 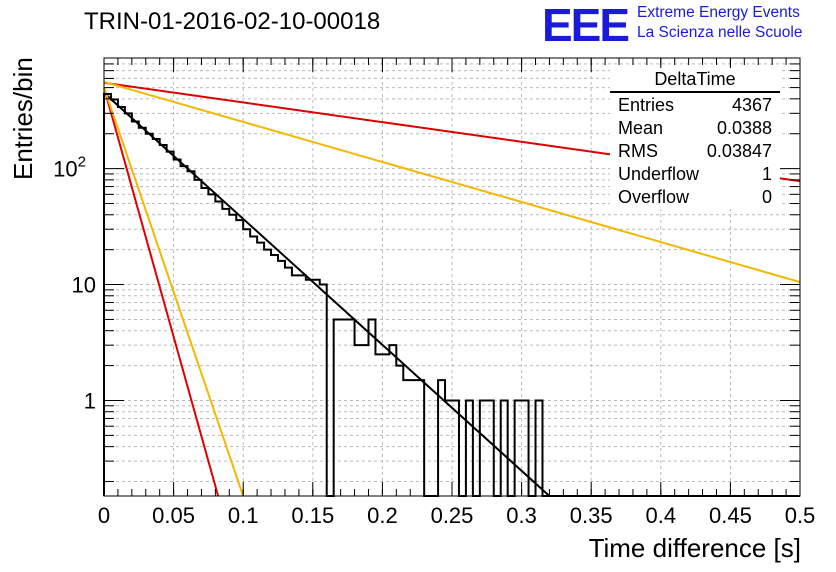 What do you see at coordinates (654, 197) in the screenshot?
I see `stats-label: Overflow` at bounding box center [654, 197].